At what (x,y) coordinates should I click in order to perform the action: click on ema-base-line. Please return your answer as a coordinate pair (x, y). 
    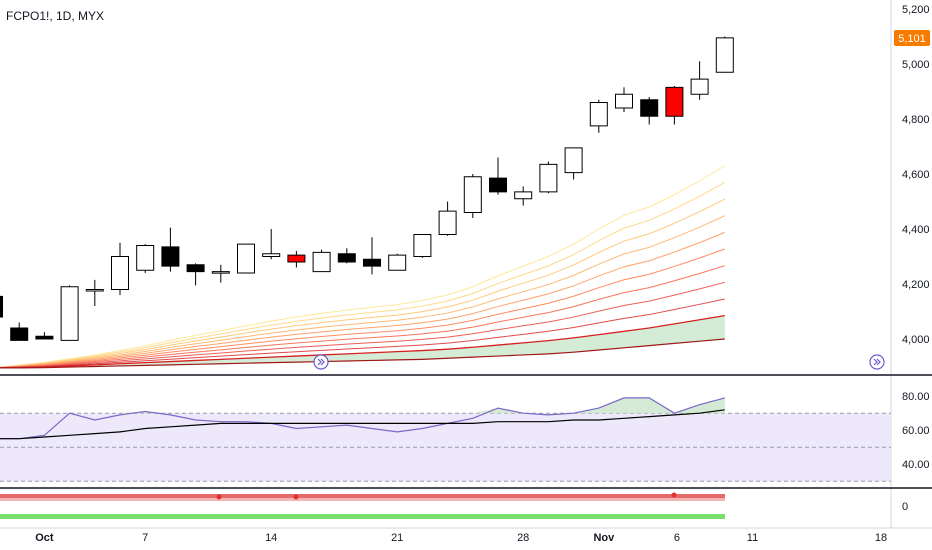
    Looking at the image, I should click on (362, 353).